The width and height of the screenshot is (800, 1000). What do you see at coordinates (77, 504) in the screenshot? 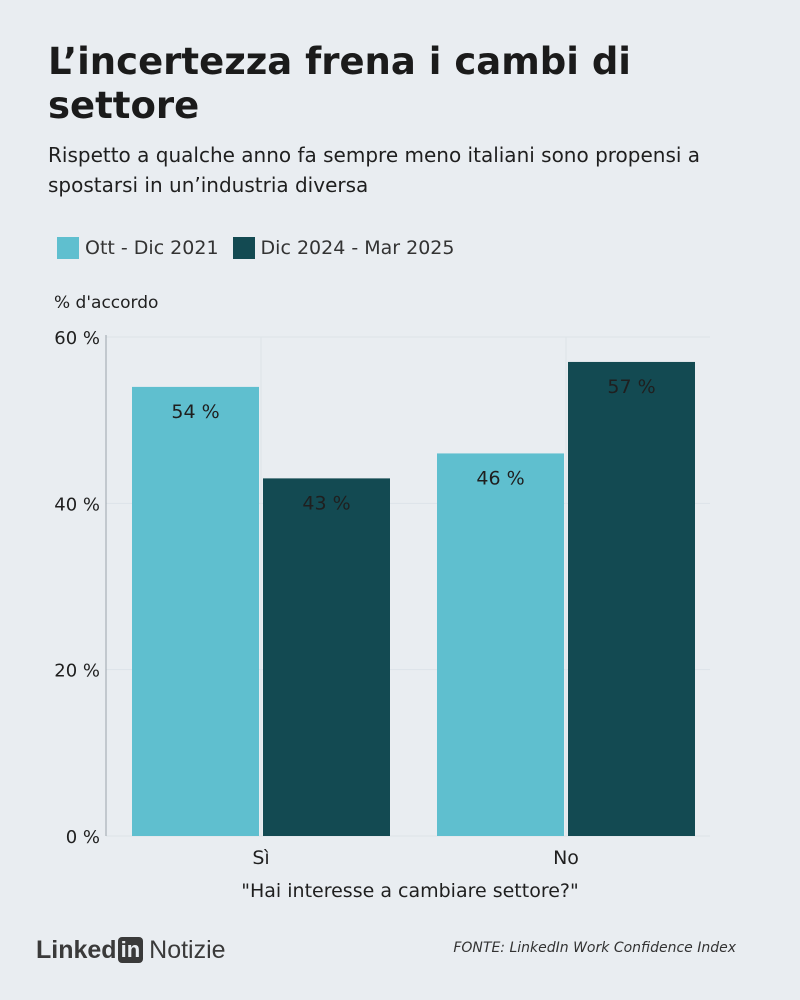
I see `y-tick-label: 40 %` at bounding box center [77, 504].